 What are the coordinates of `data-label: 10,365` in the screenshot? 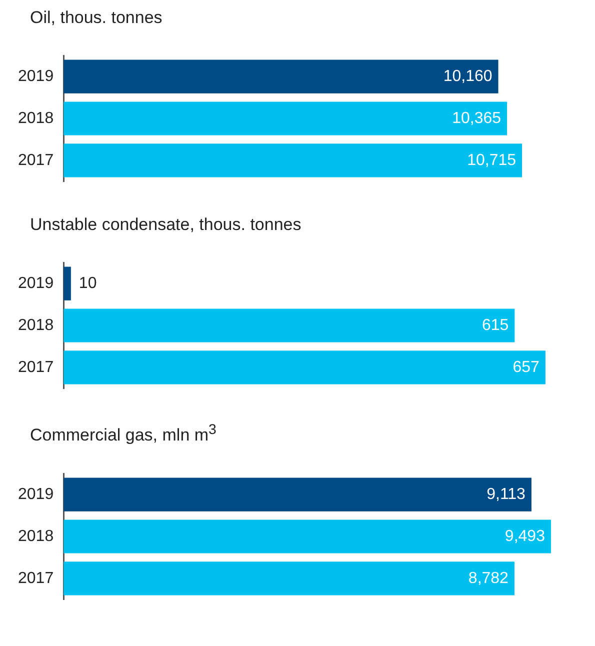 It's located at (477, 118).